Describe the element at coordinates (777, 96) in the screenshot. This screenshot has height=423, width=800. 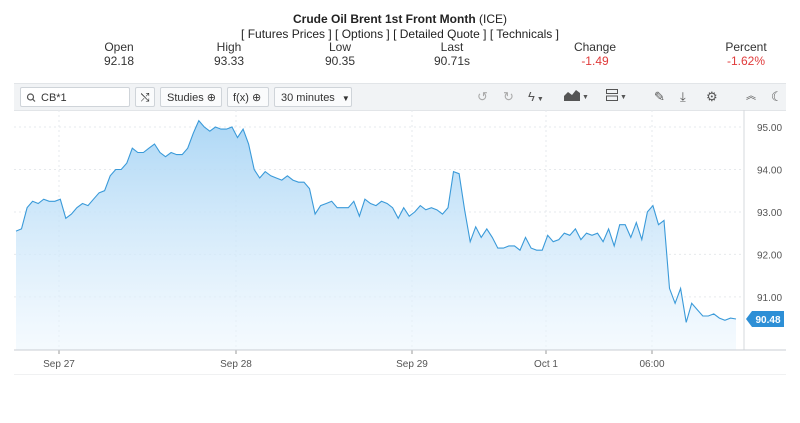
I see `moon-icon: ☾` at that location.